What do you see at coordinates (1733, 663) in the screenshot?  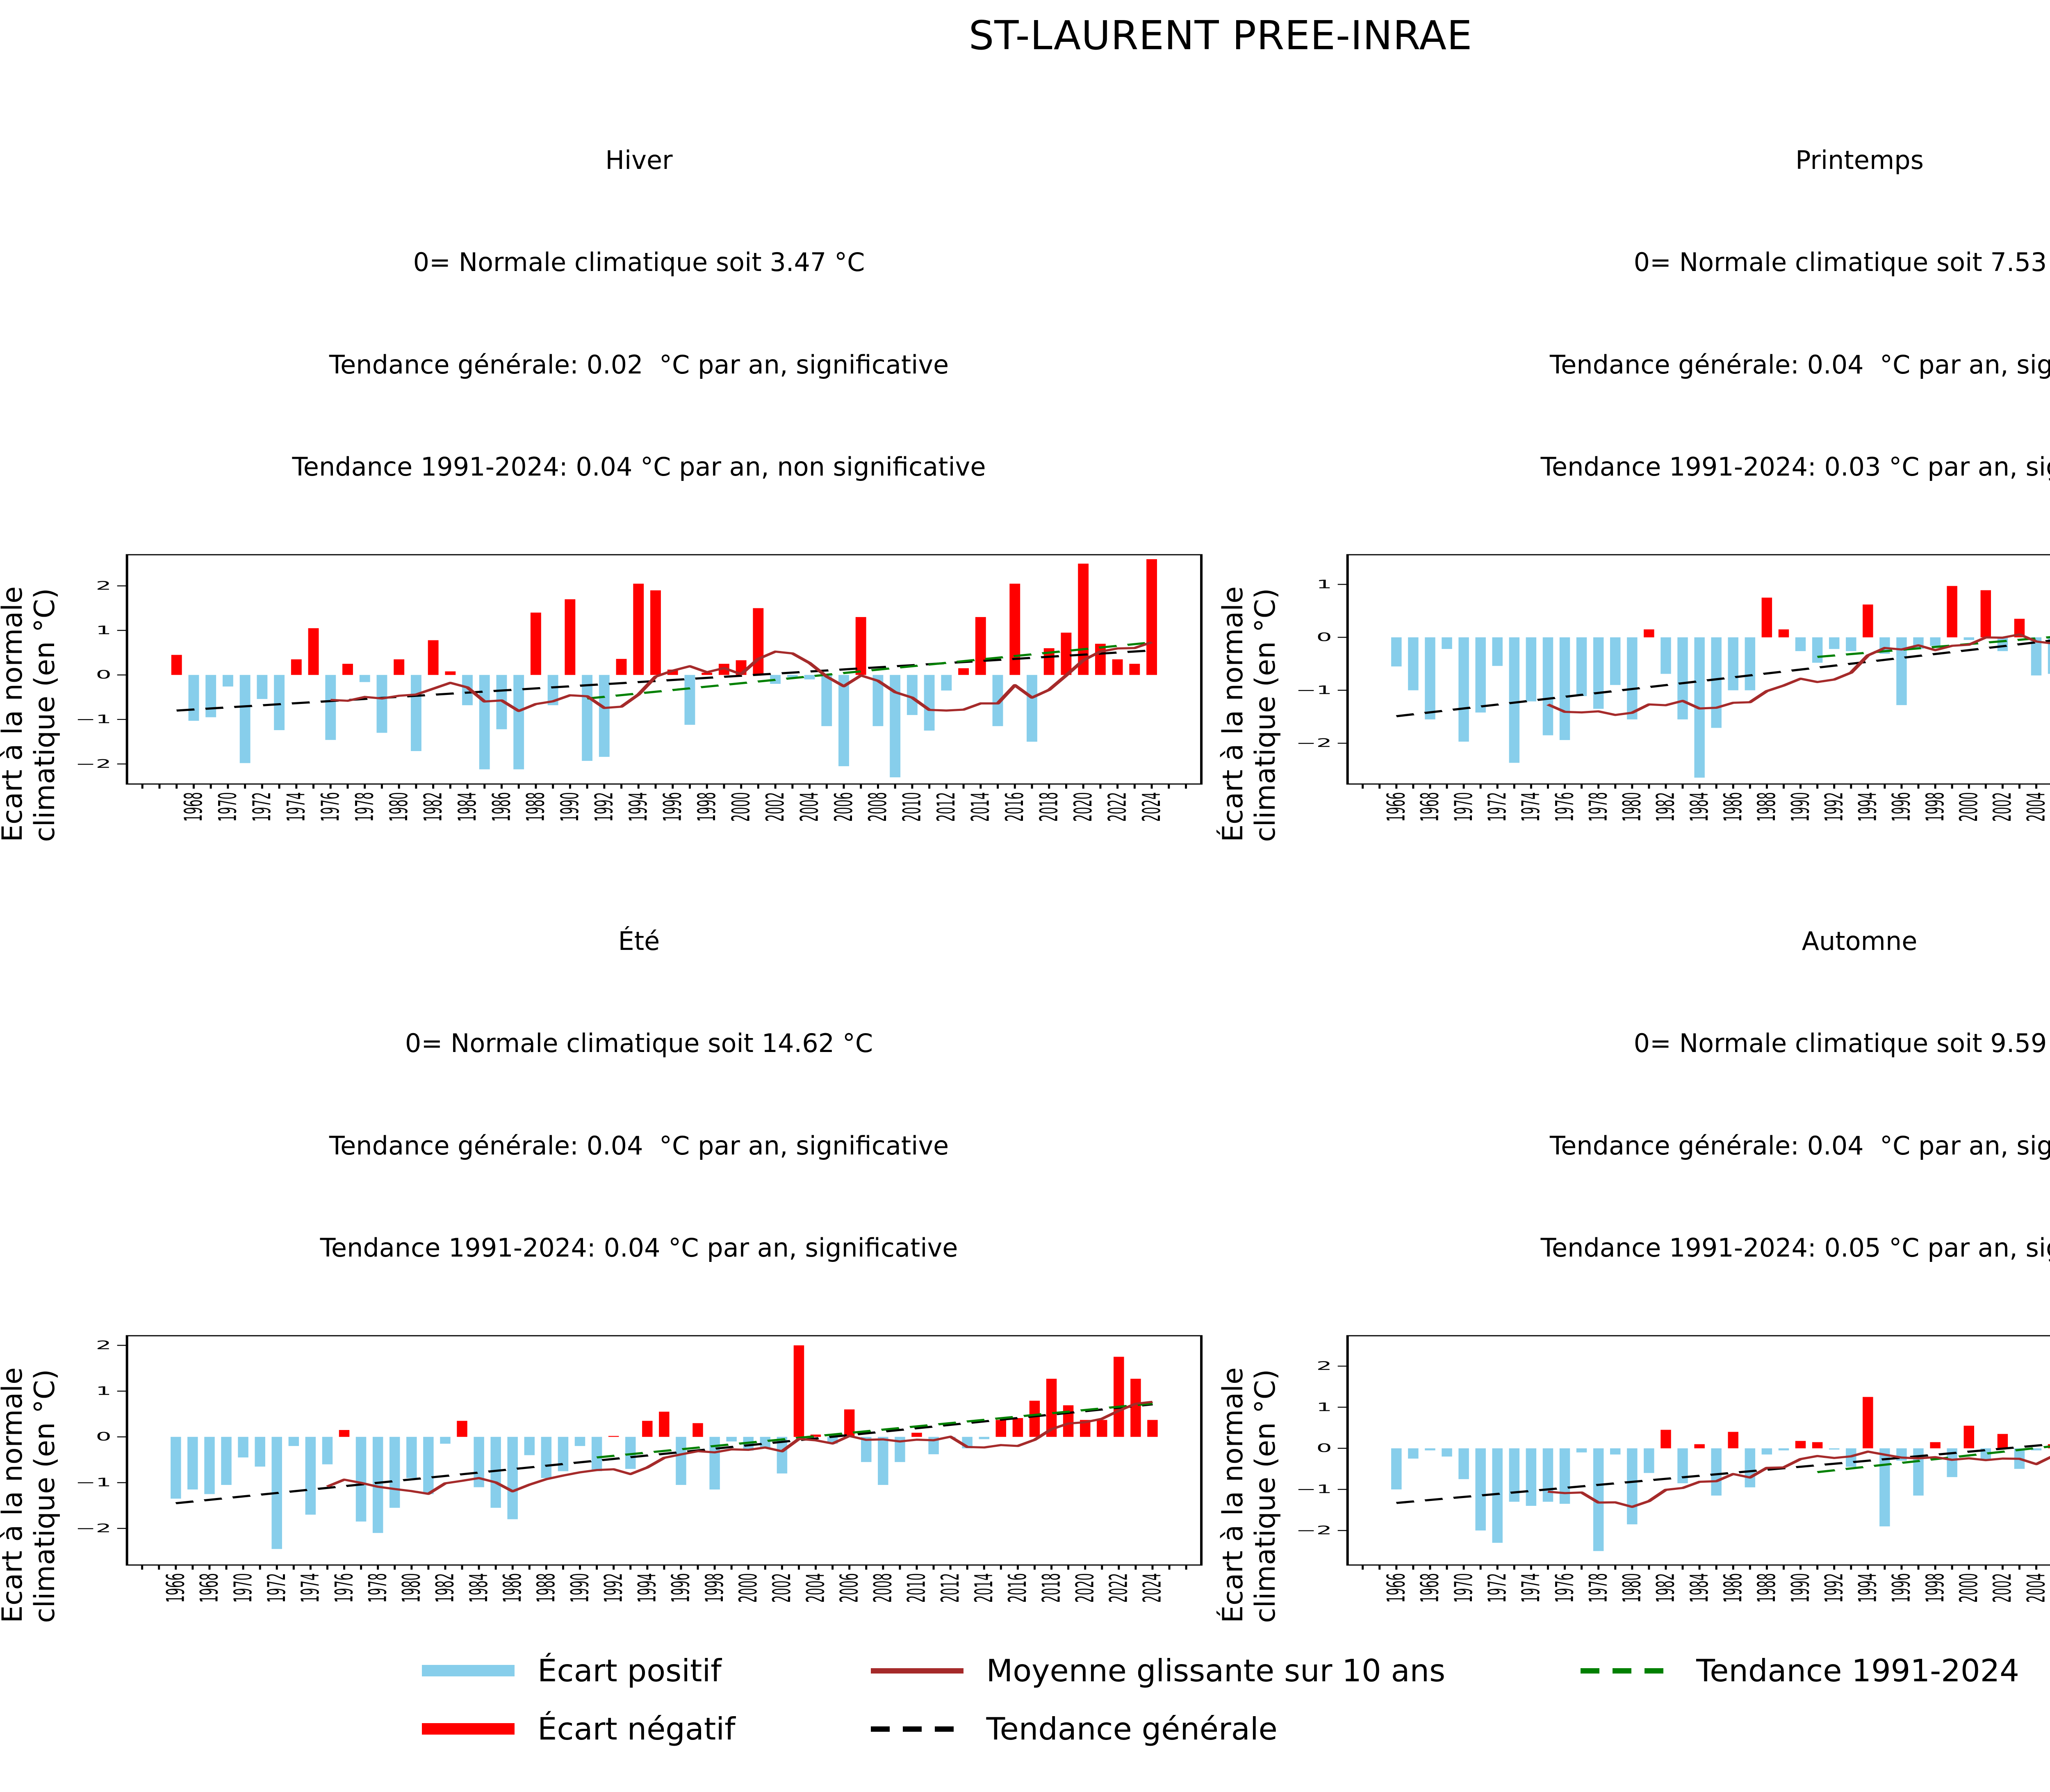 I see `bar-1986` at bounding box center [1733, 663].